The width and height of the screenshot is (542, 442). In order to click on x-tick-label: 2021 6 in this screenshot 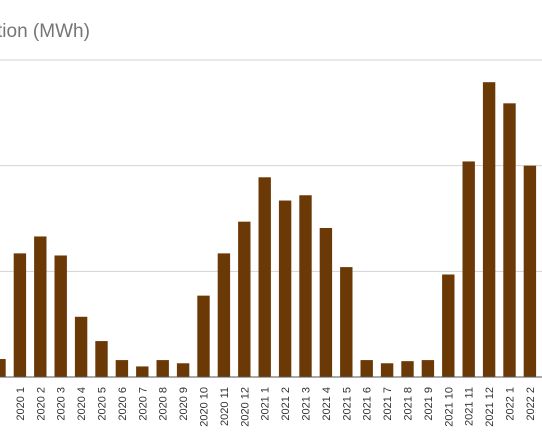, I will do `click(368, 404)`.